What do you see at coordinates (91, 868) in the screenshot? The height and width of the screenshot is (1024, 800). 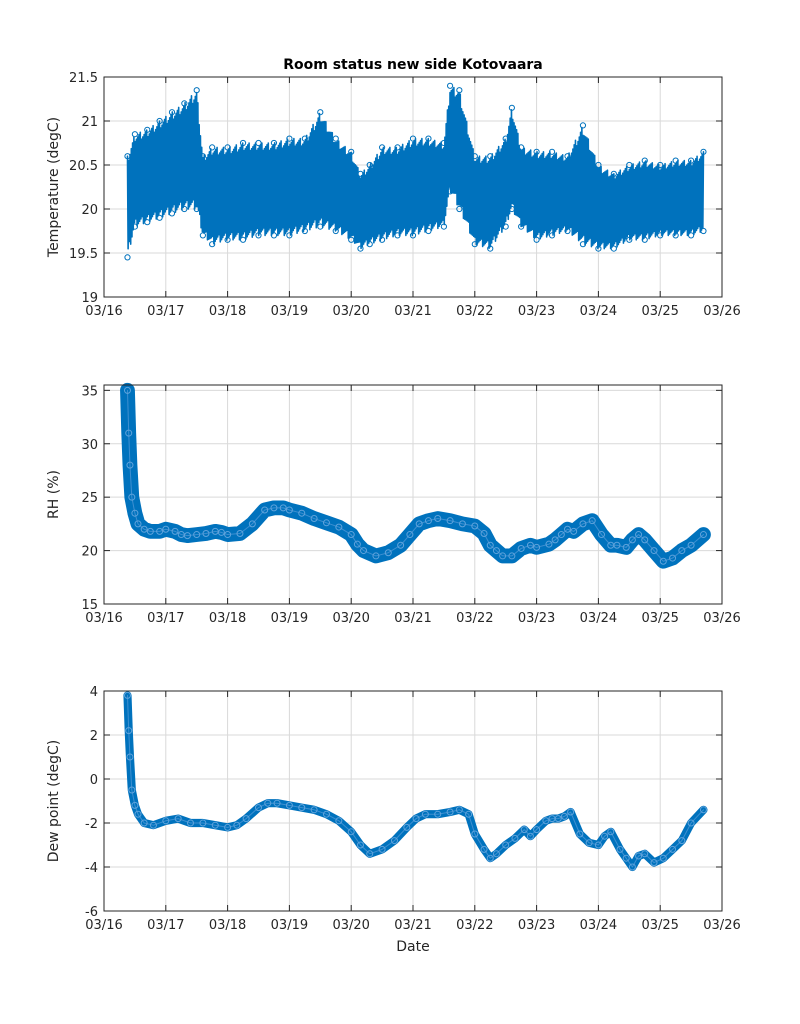 I see `y-tick-label: -4` at bounding box center [91, 868].